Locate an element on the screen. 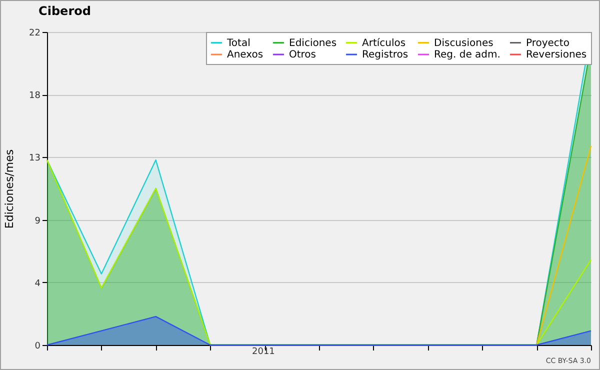 This screenshot has height=370, width=600. legend-label: Reg. de adm. is located at coordinates (467, 55).